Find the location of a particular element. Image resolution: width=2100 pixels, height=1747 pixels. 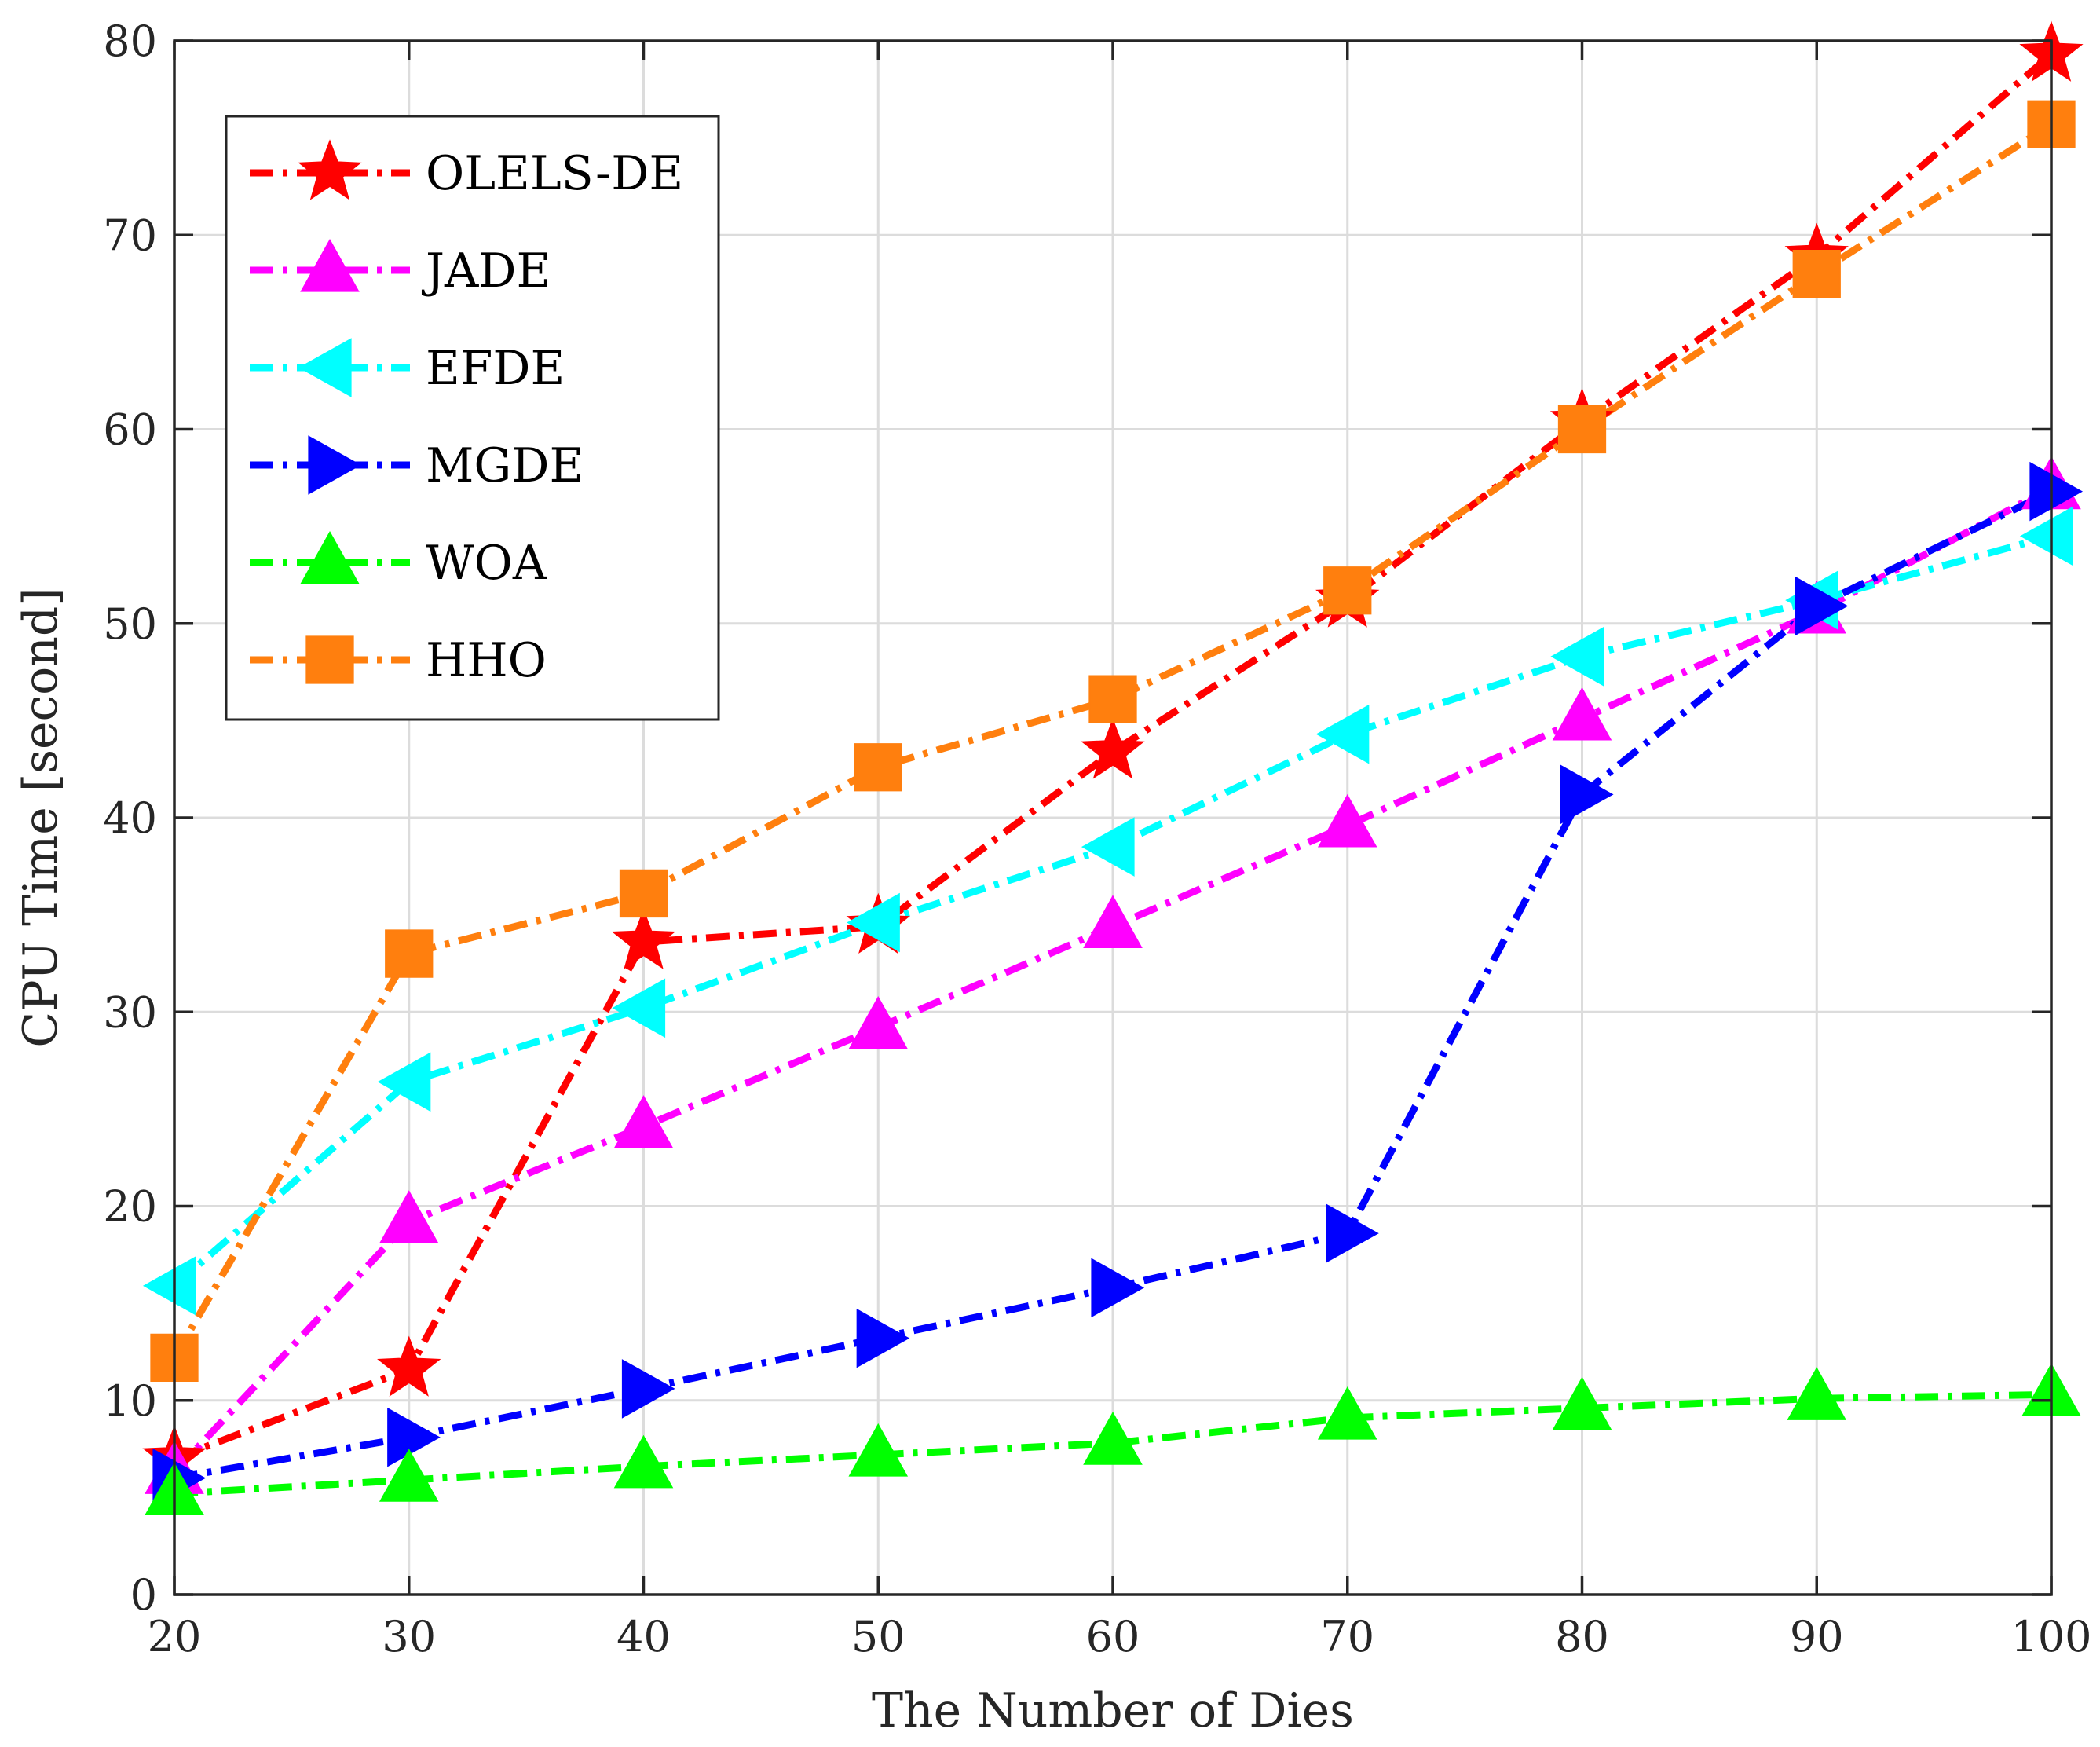

legend-label-hho: HHO is located at coordinates (487, 660).